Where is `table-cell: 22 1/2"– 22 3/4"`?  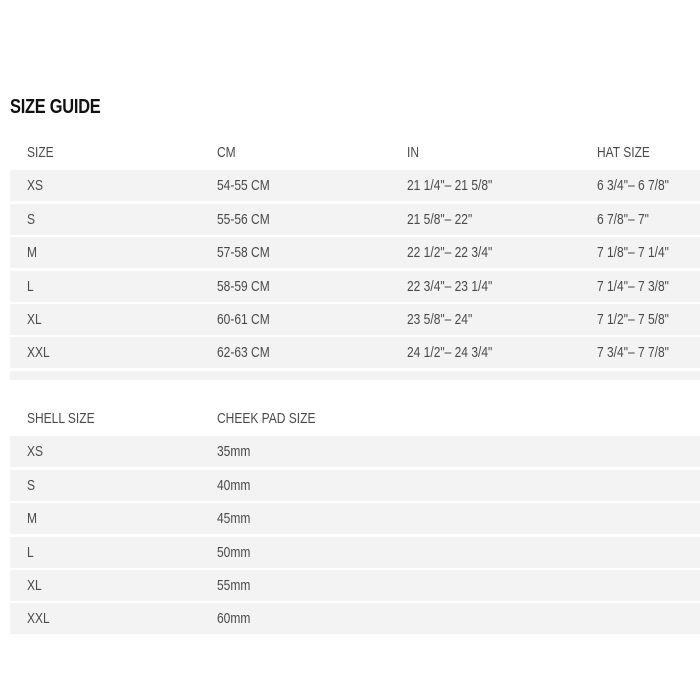 table-cell: 22 1/2"– 22 3/4" is located at coordinates (450, 253).